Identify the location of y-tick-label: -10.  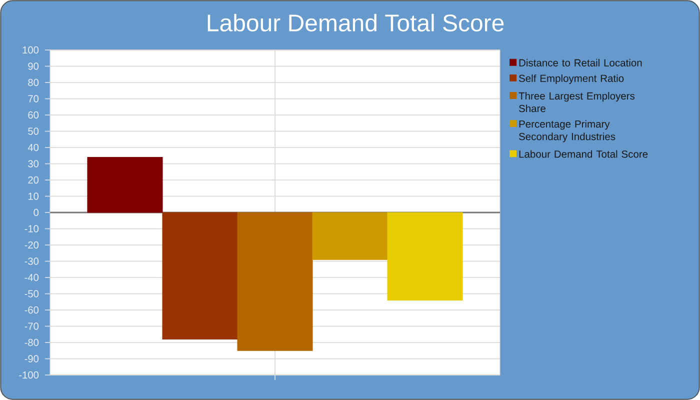
(31, 228).